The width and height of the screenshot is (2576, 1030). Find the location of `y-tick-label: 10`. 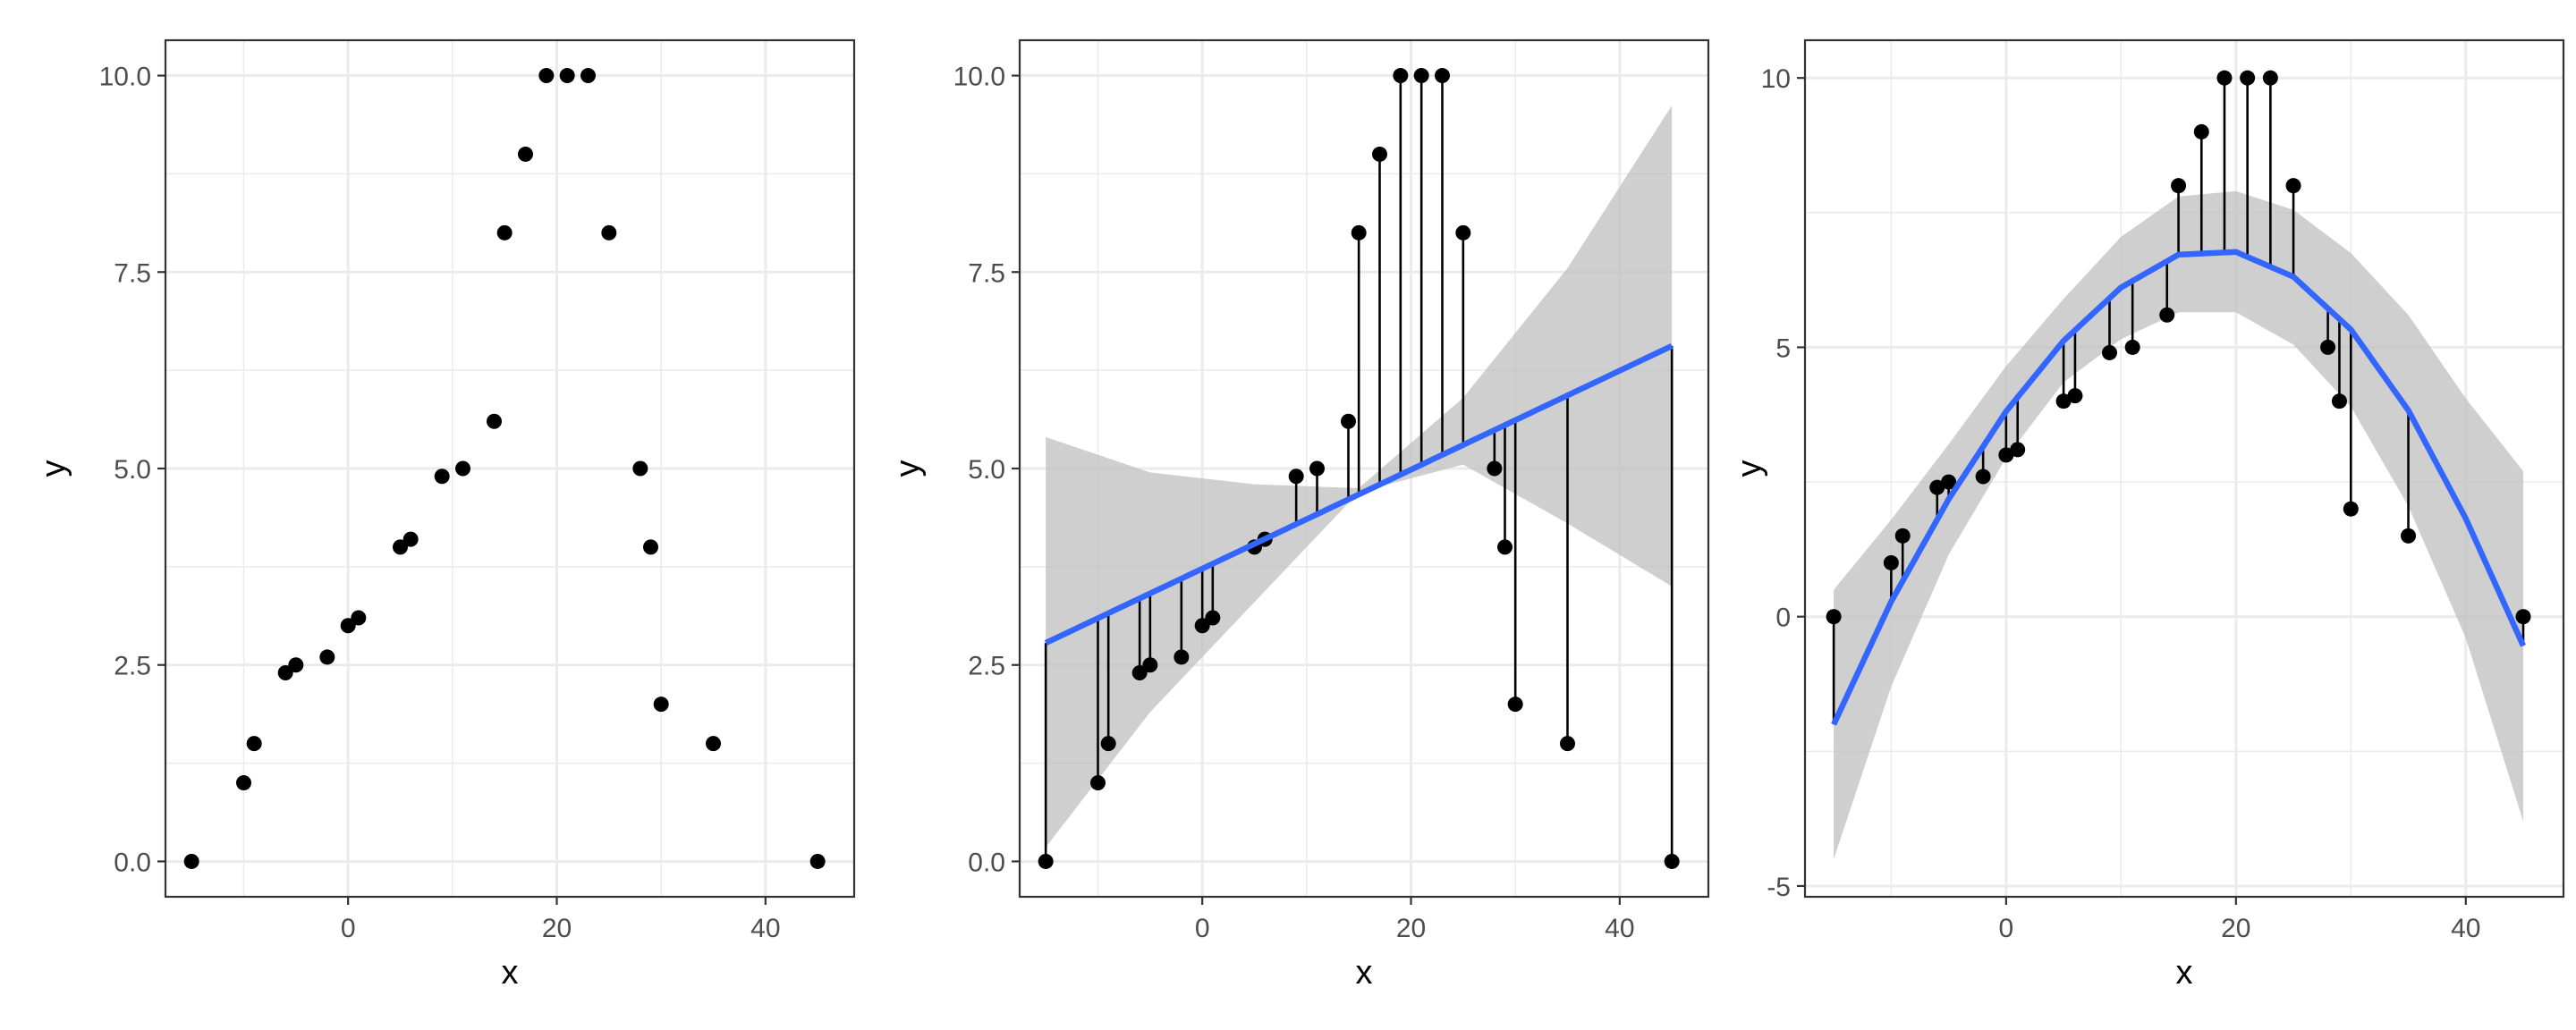

y-tick-label: 10 is located at coordinates (1776, 79).